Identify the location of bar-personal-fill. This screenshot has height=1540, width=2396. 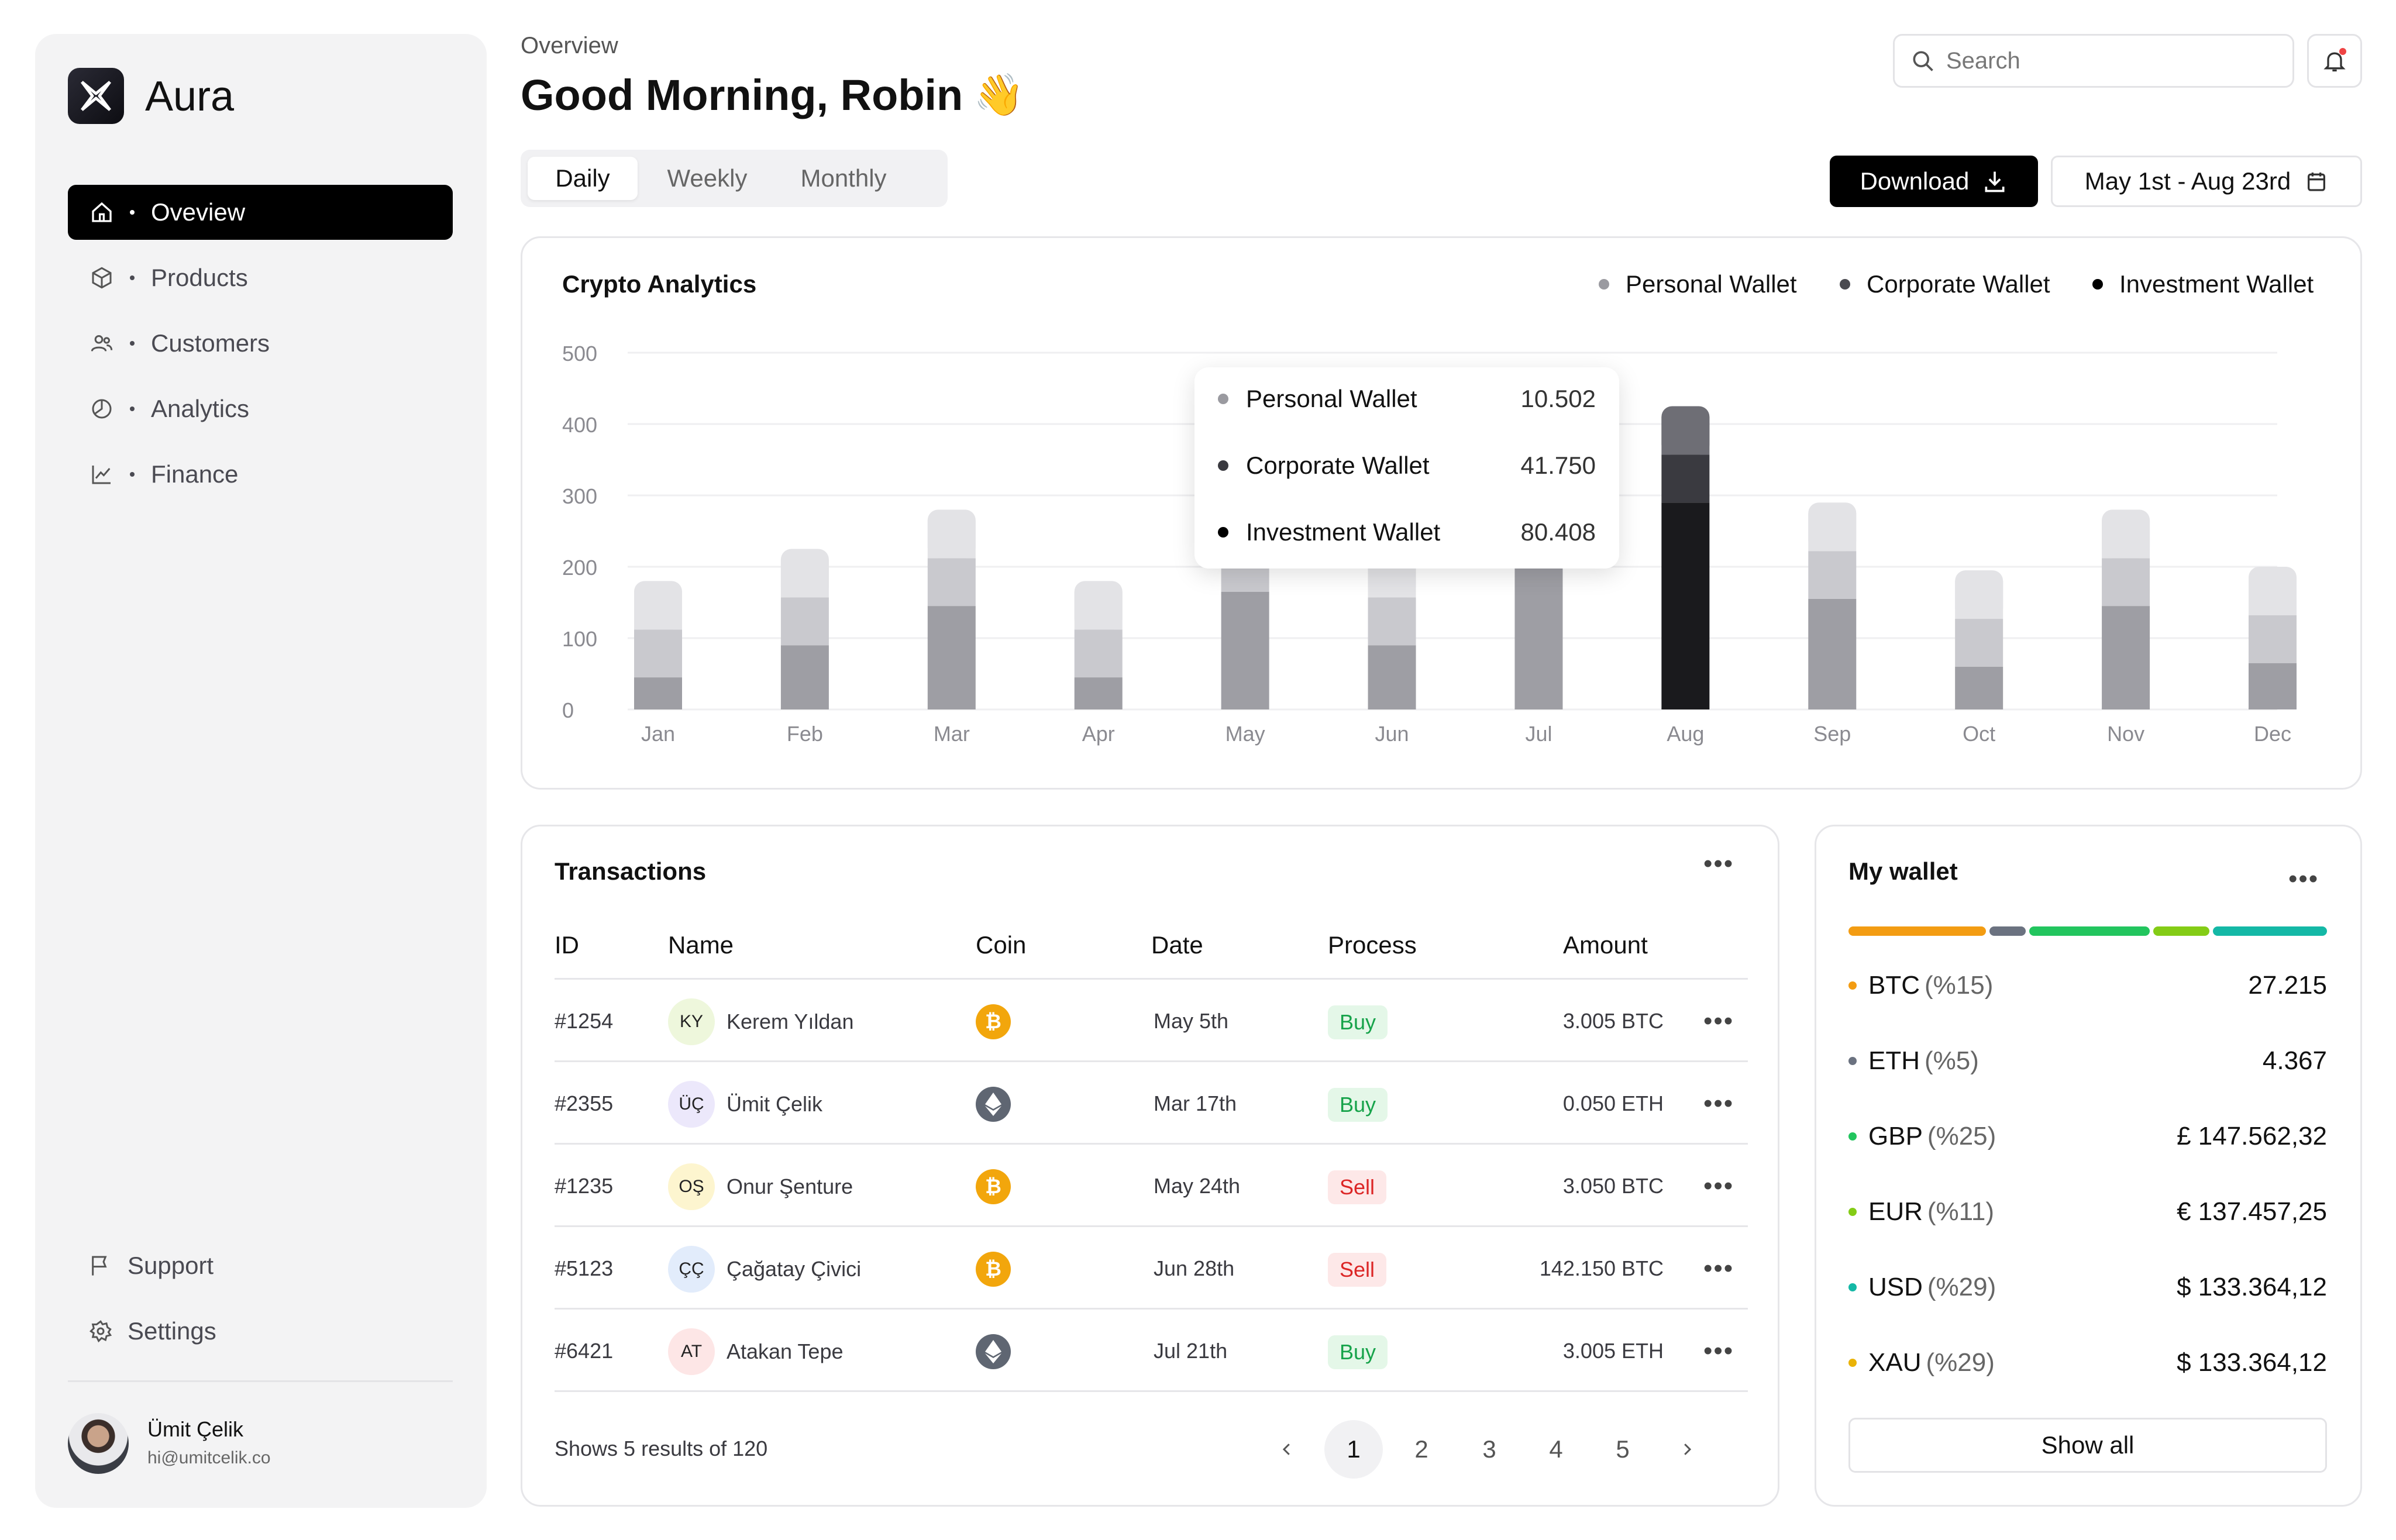
(804, 578).